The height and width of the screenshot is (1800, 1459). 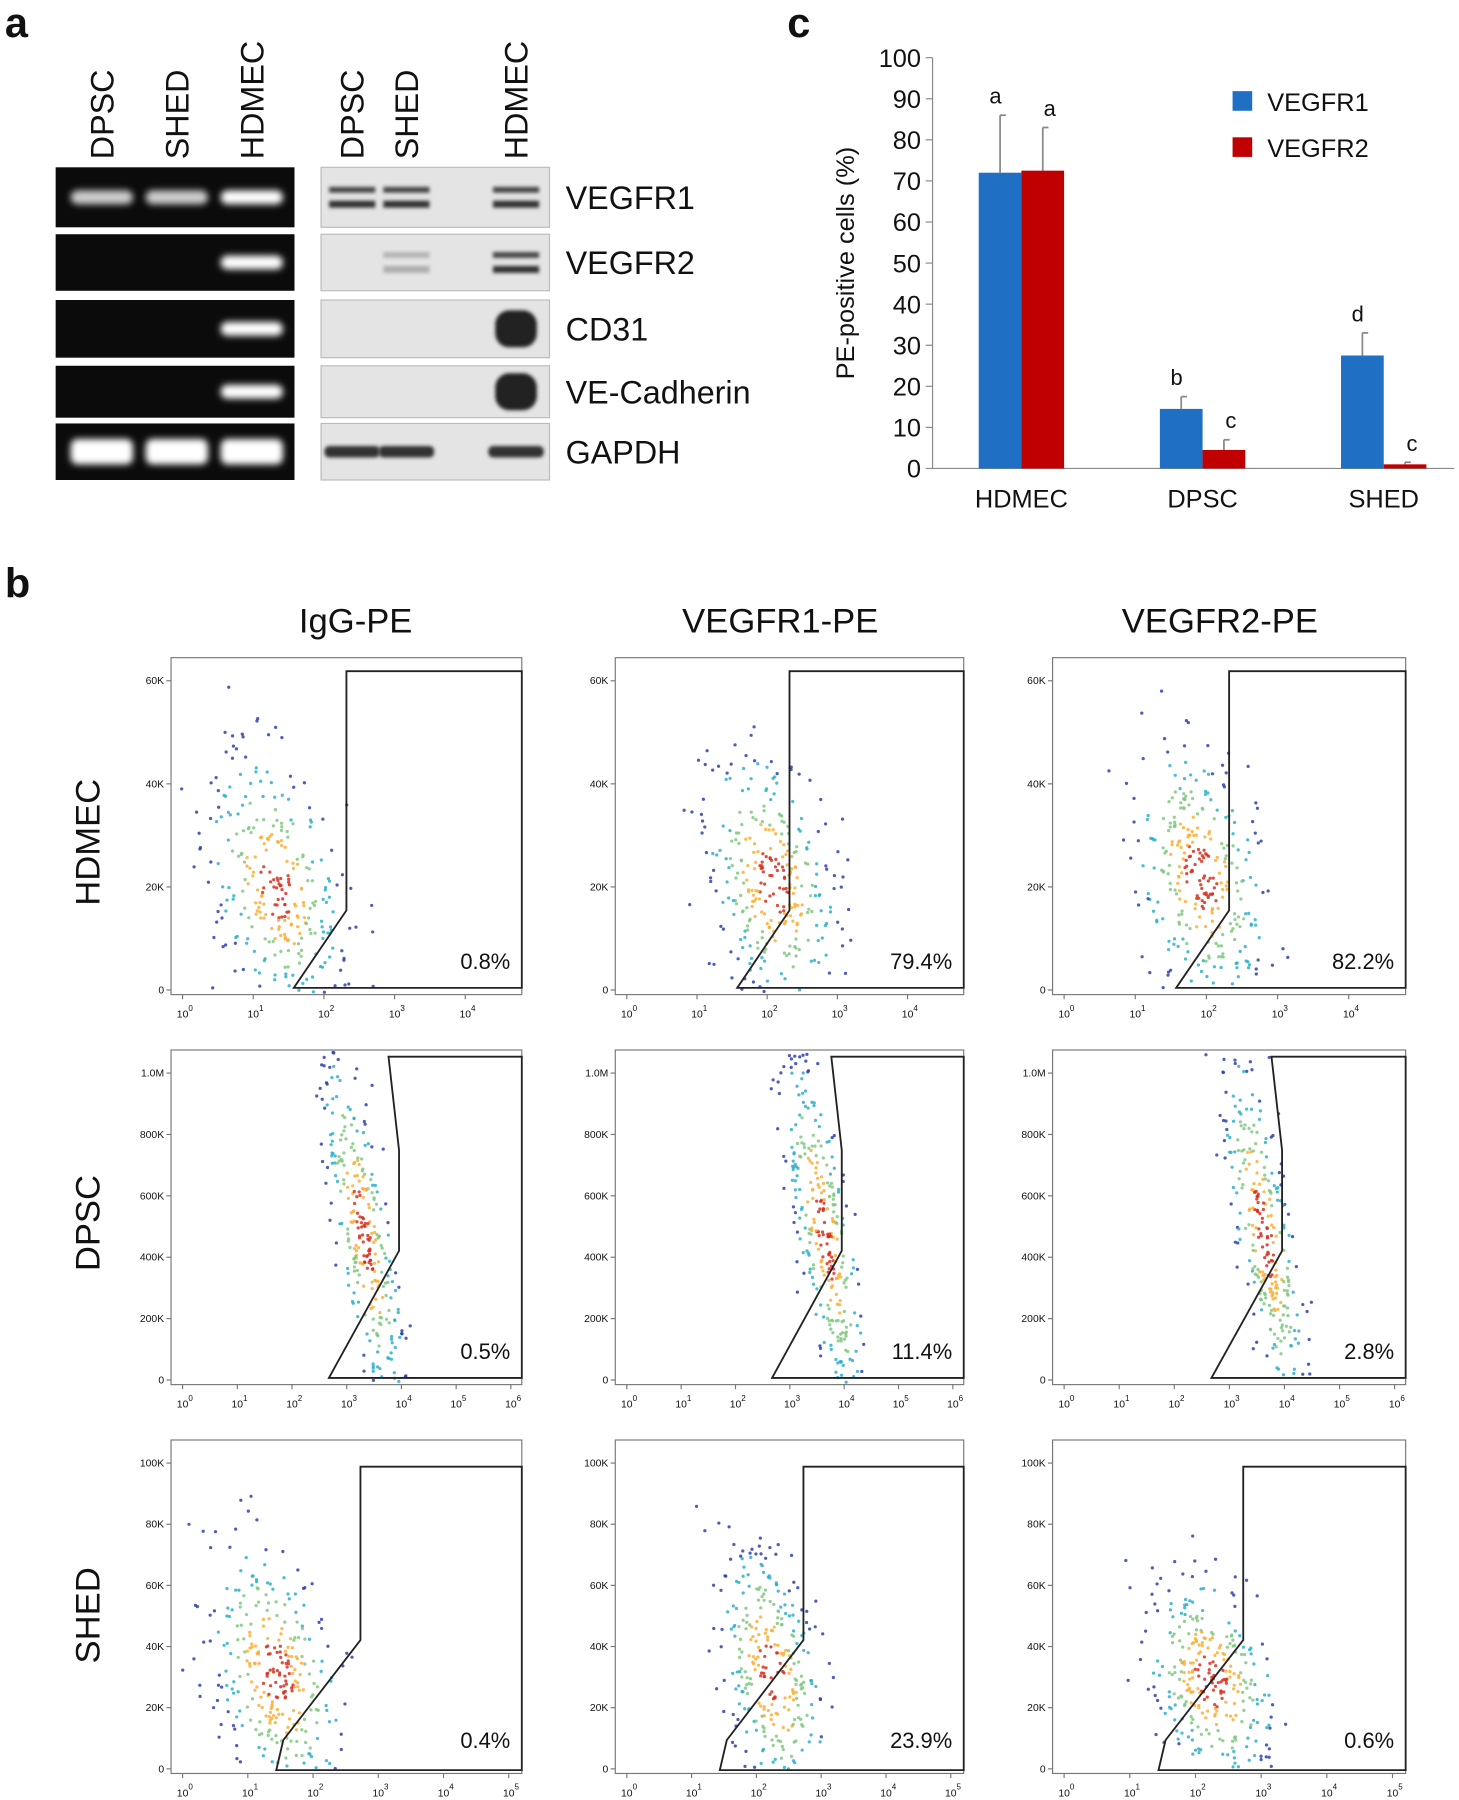 What do you see at coordinates (355, 621) in the screenshot?
I see `column-title: IgG-PE` at bounding box center [355, 621].